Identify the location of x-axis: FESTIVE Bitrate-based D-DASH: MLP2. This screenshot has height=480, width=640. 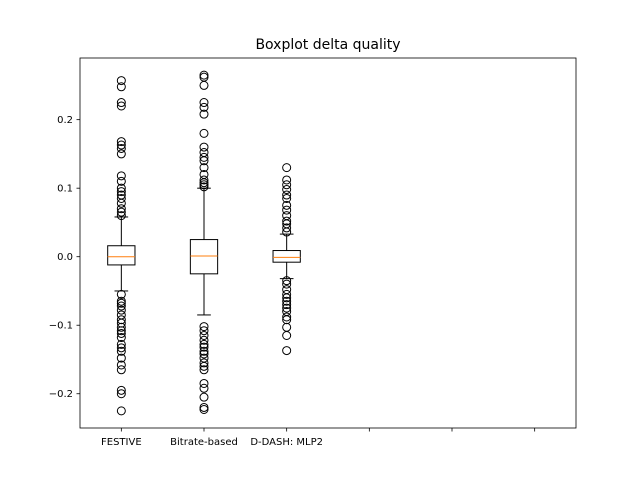
(318, 438).